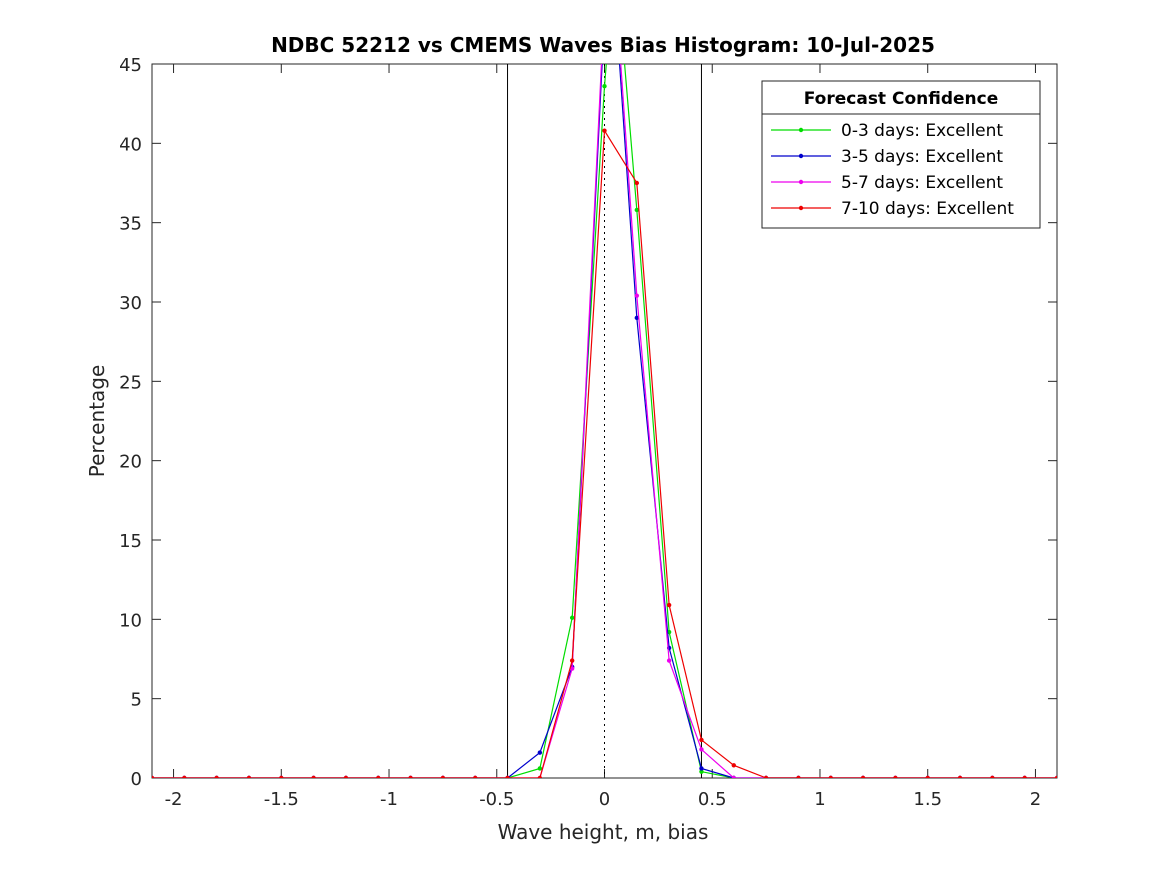  I want to click on y-tick-label: 30, so click(130, 303).